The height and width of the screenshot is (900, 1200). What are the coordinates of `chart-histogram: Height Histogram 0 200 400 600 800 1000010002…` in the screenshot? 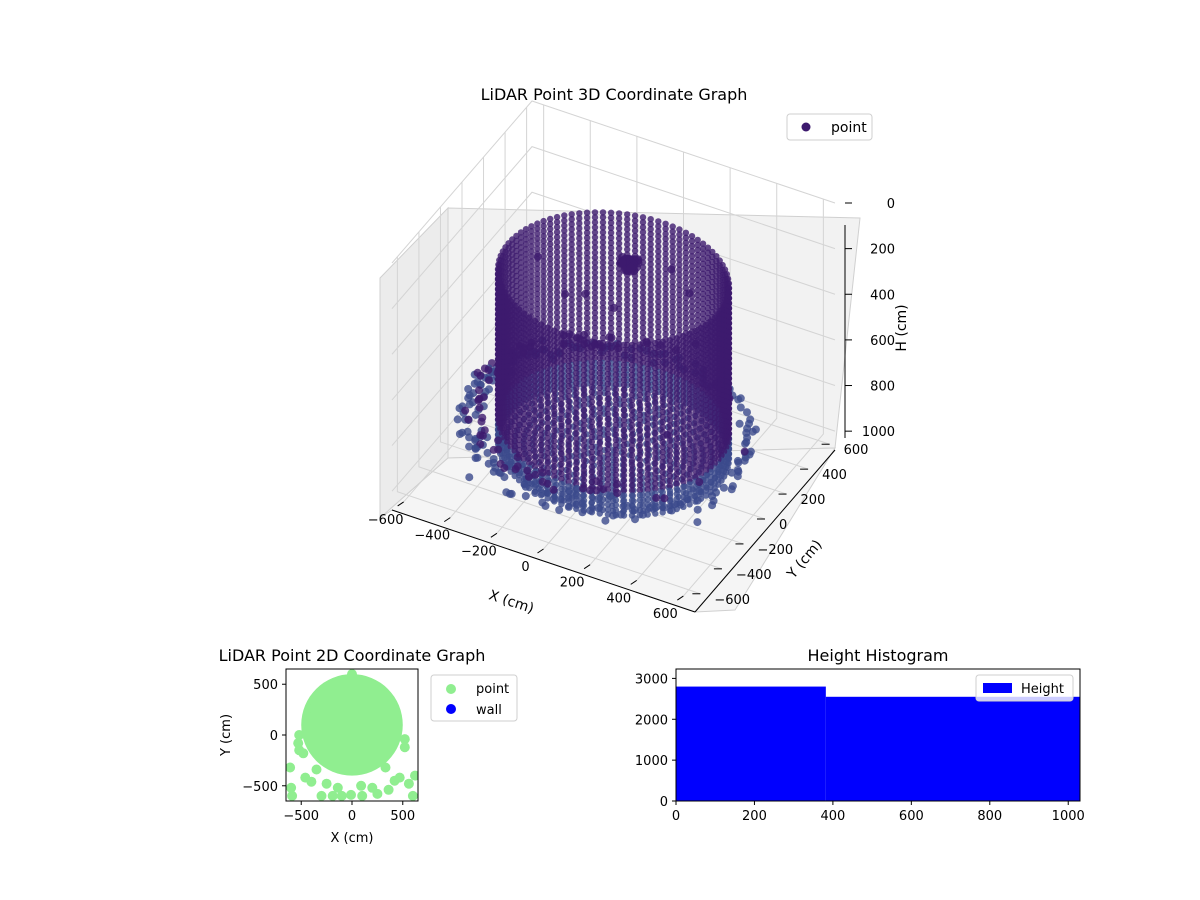 It's located at (860, 735).